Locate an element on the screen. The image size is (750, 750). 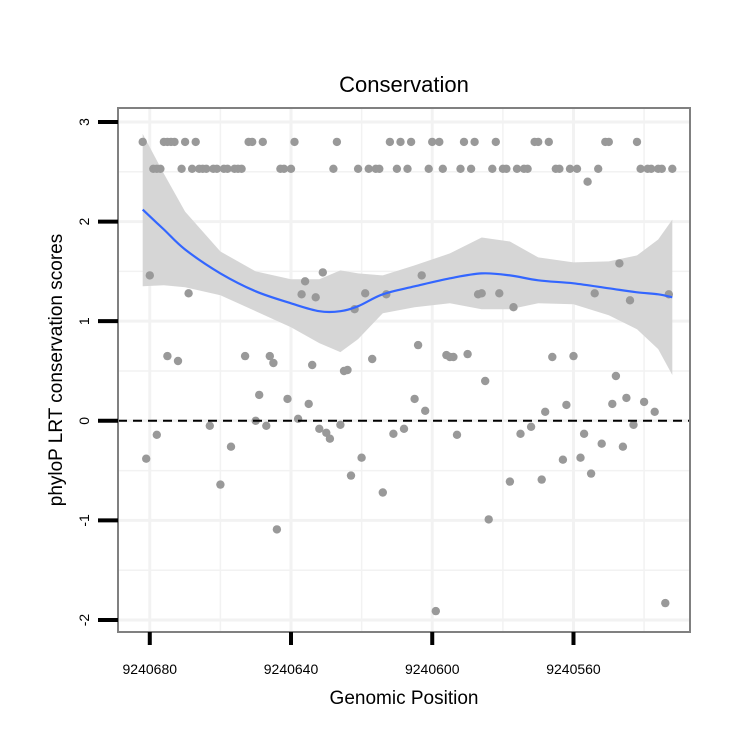
y-axis: -2 -1 0 1 2 3 is located at coordinates (97, 372).